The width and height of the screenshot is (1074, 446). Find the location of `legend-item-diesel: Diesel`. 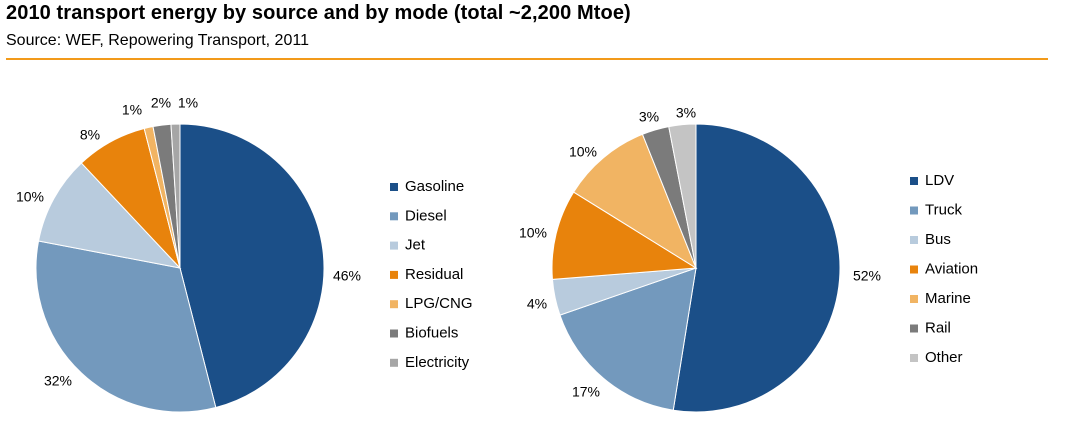

legend-item-diesel: Diesel is located at coordinates (426, 215).